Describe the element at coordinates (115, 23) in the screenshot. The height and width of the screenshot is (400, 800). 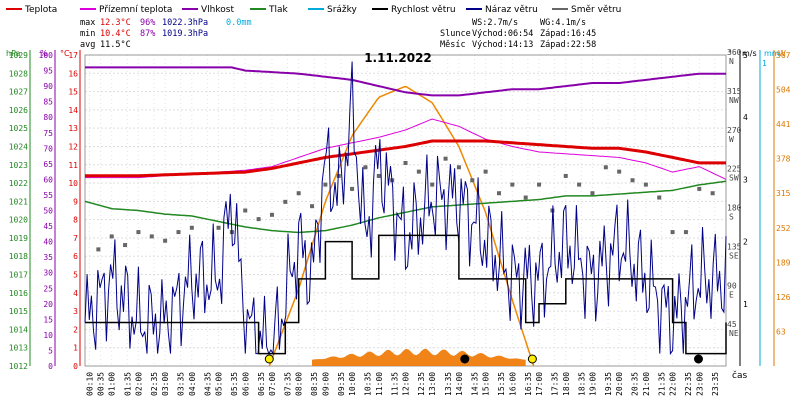
I see `stats-max-temp: 12.3°C` at that location.